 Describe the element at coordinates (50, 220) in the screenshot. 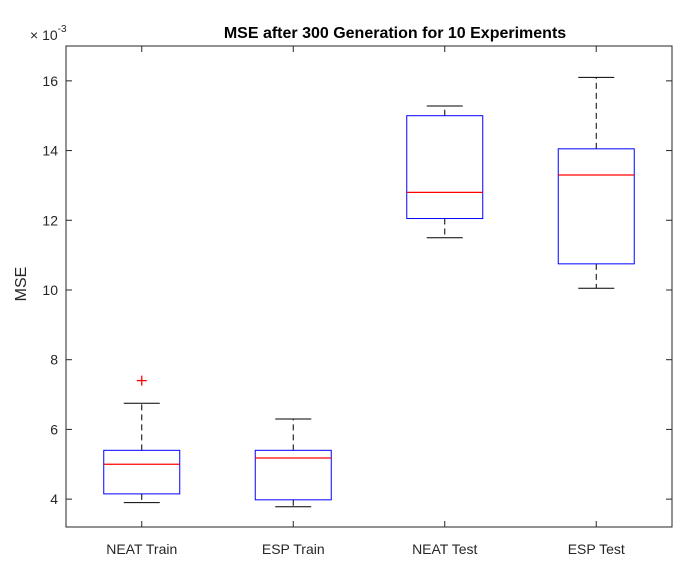

I see `y-tick-label: 12` at that location.